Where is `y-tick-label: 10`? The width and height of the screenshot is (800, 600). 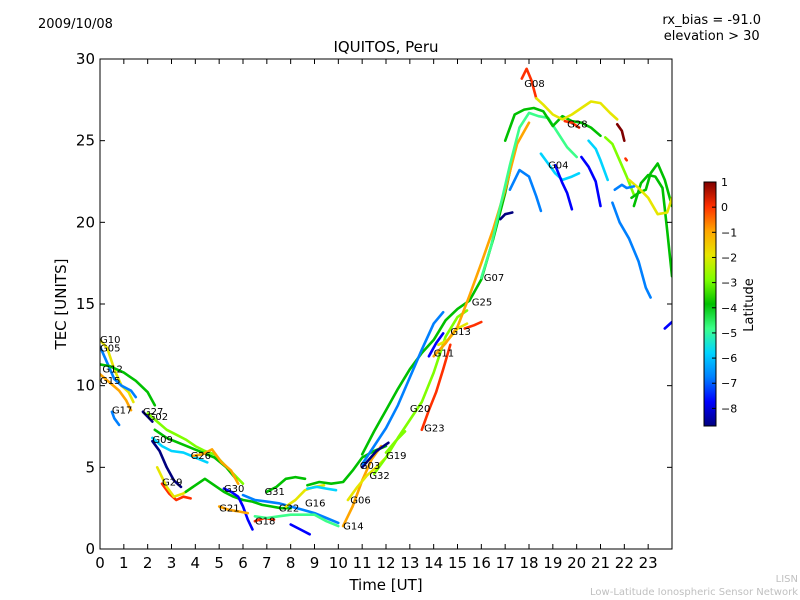 y-tick-label: 10 is located at coordinates (85, 386).